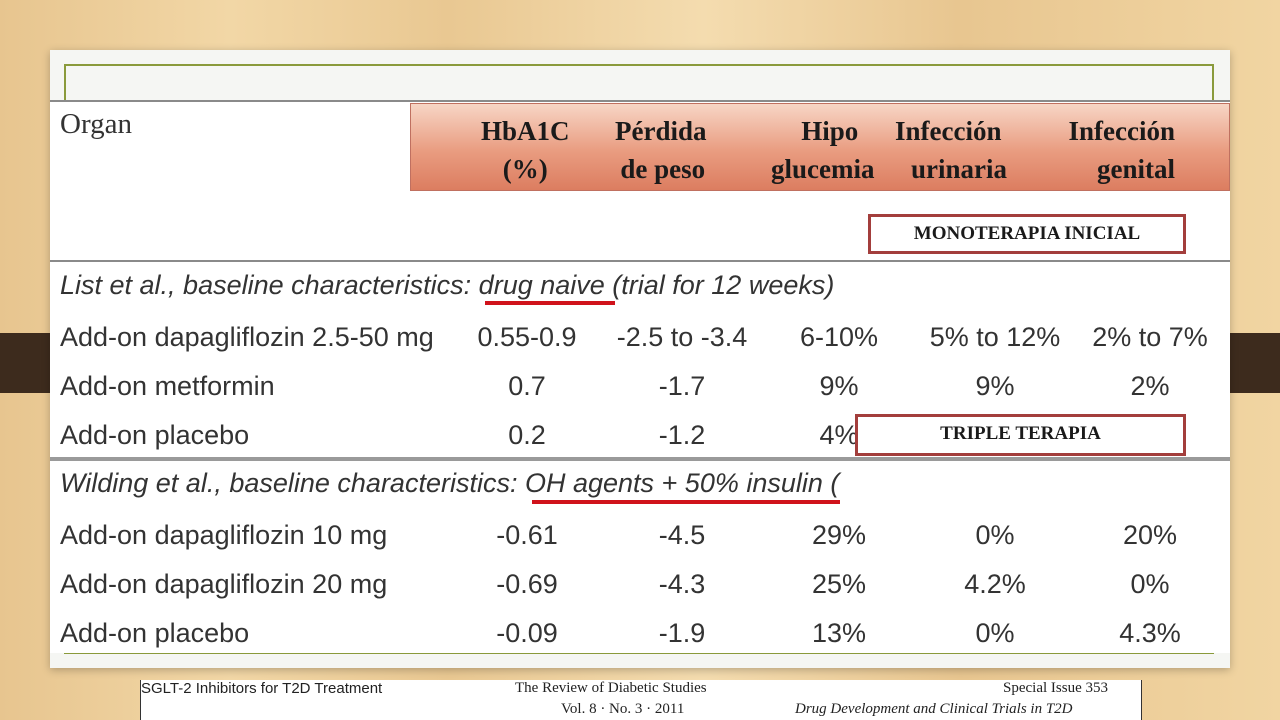  What do you see at coordinates (1020, 435) in the screenshot?
I see `tag-triple-terapia: TRIPLE TERAPIA` at bounding box center [1020, 435].